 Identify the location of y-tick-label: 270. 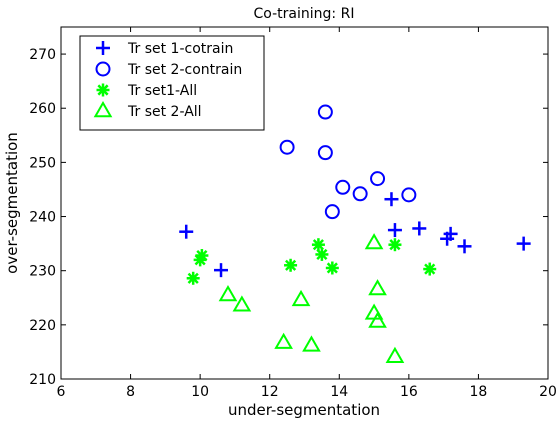
(42, 55).